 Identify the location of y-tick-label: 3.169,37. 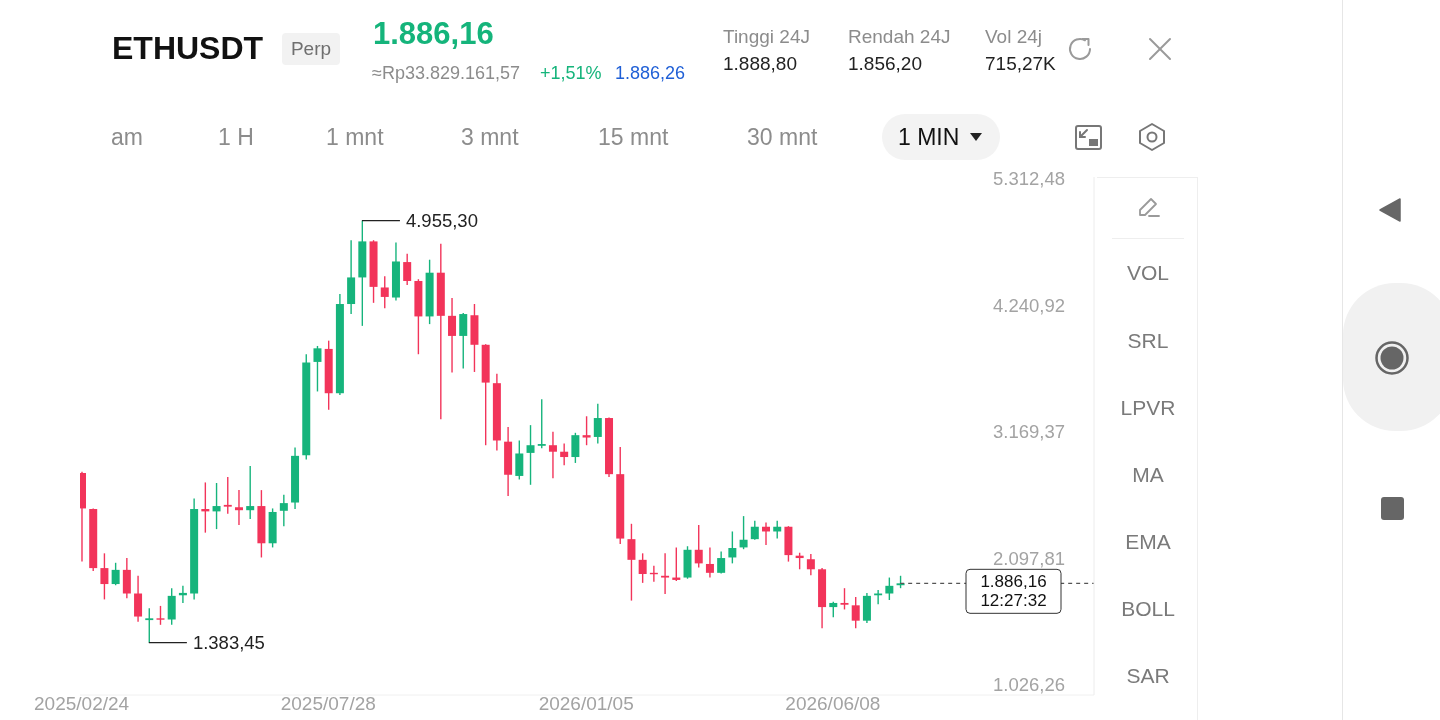
(1028, 432).